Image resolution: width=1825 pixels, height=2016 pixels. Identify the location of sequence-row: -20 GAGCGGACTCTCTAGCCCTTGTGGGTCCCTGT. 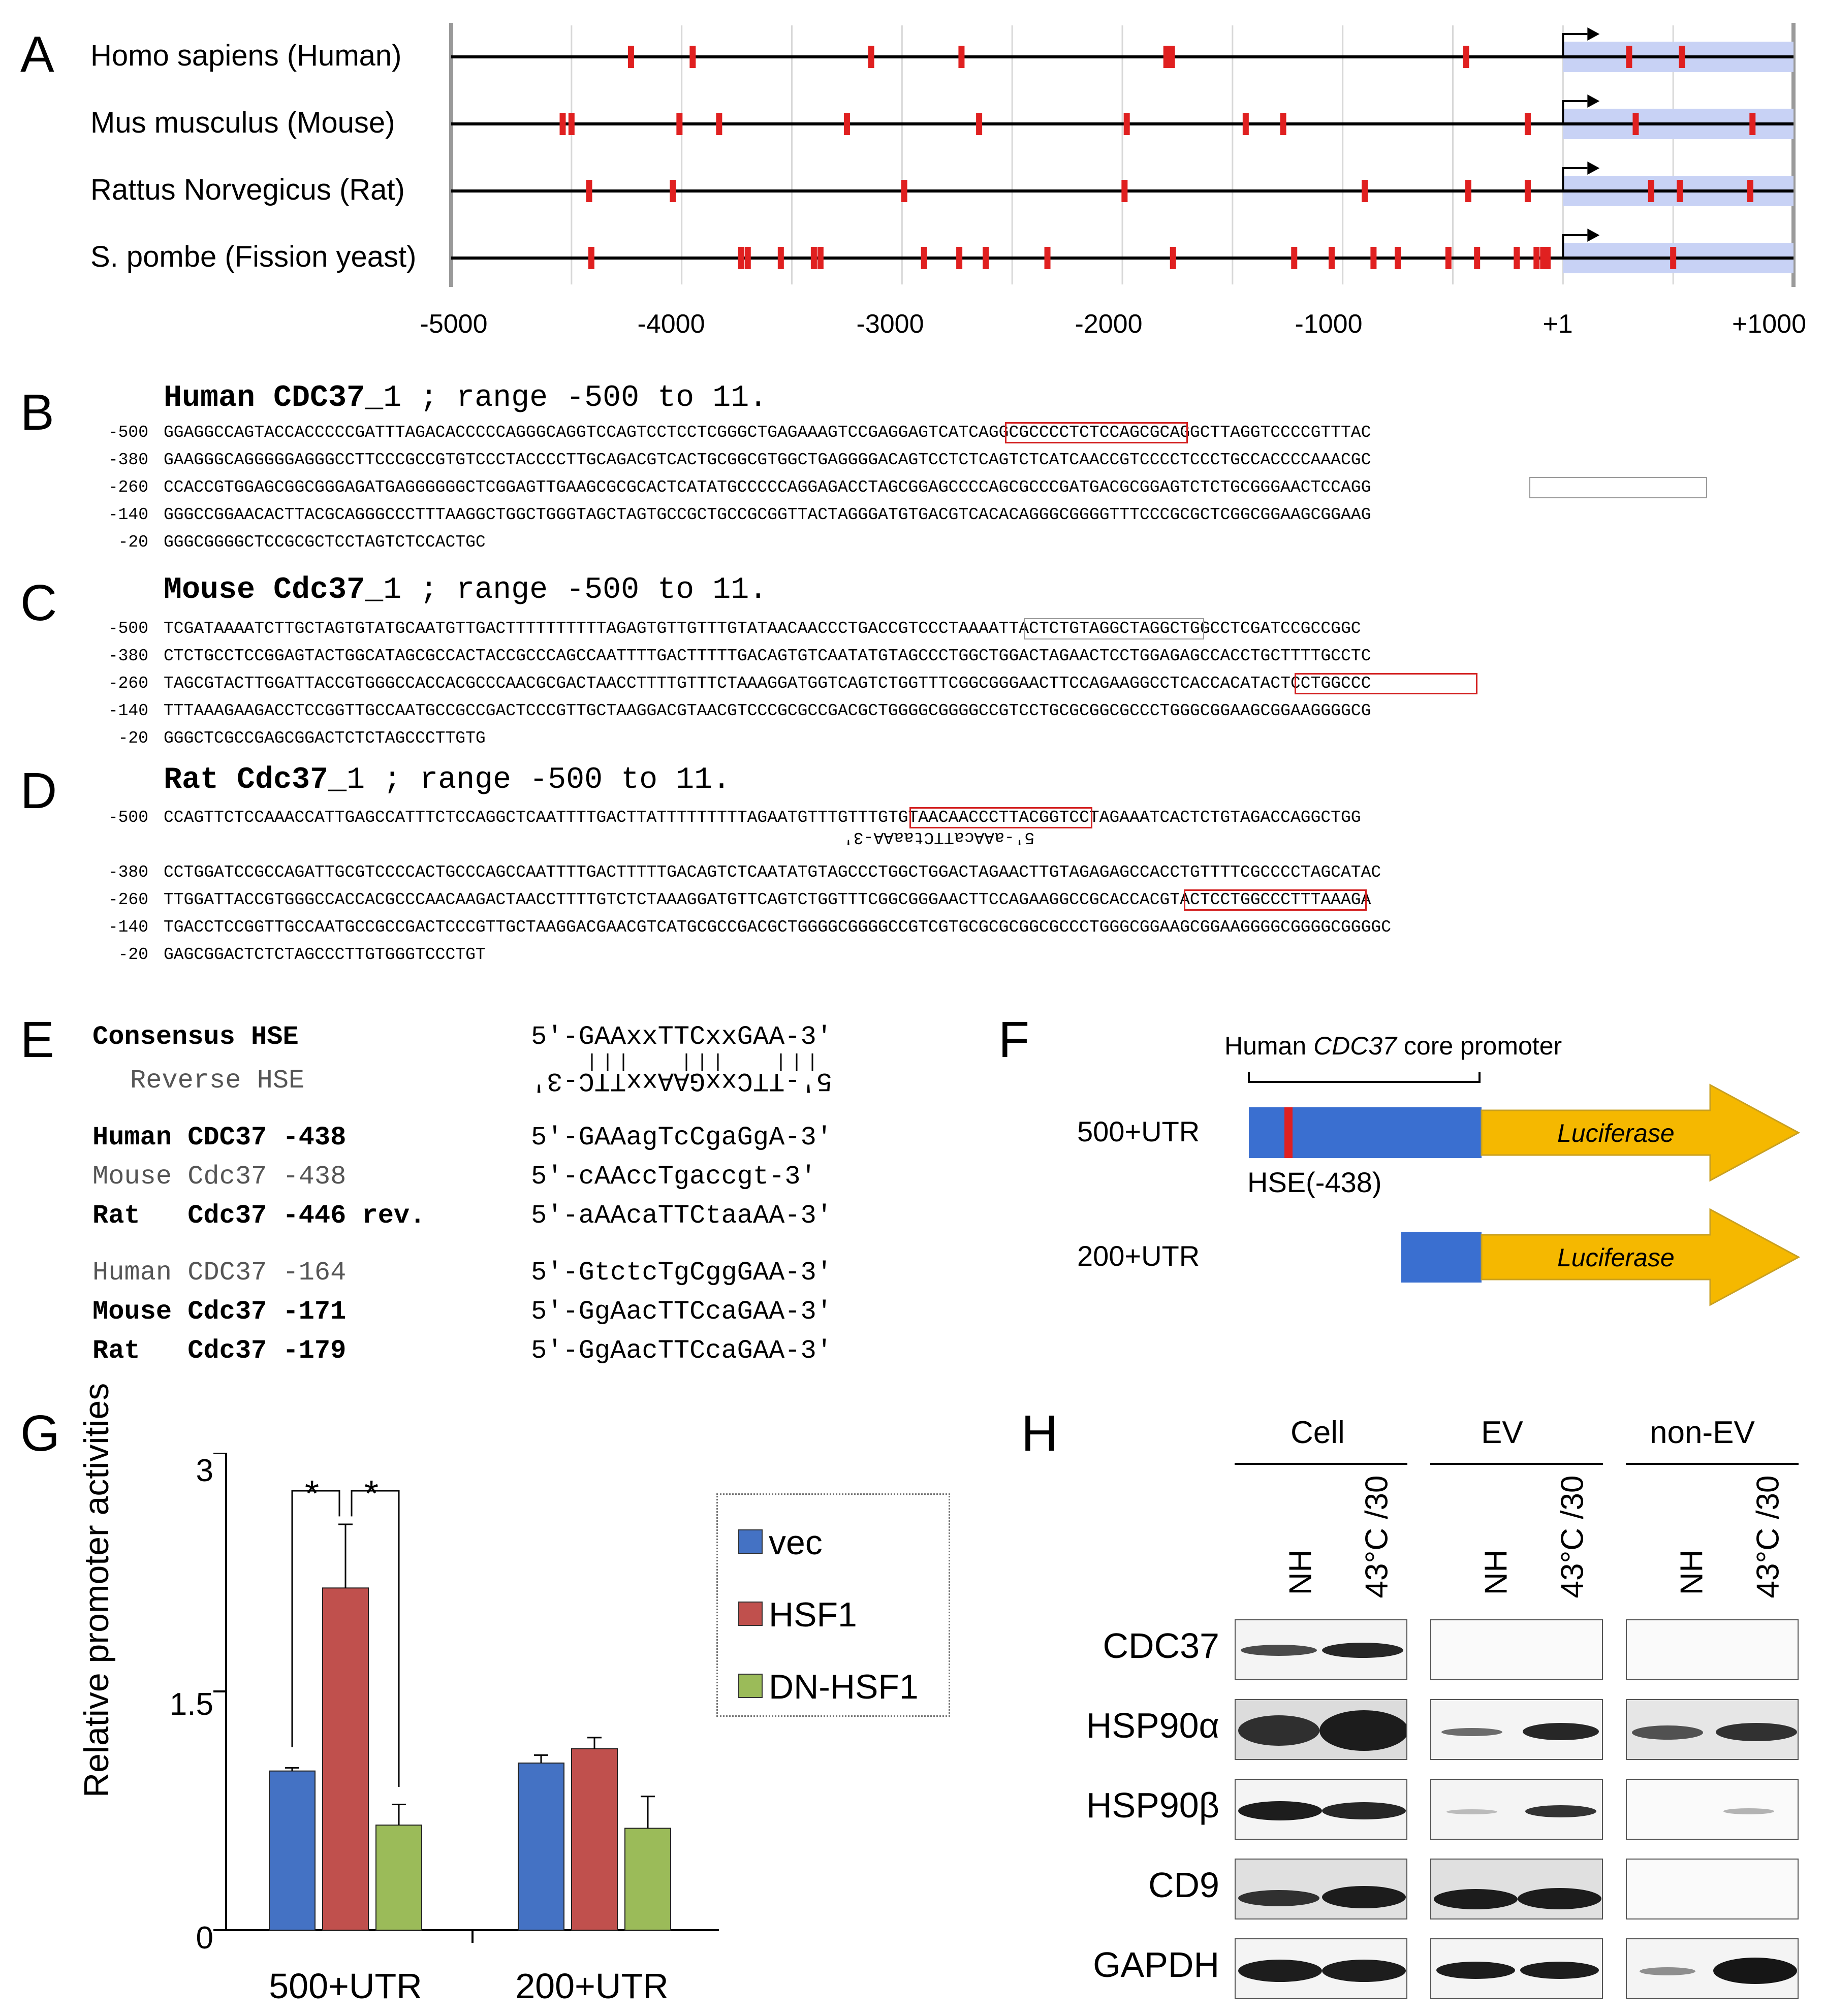
(302, 954).